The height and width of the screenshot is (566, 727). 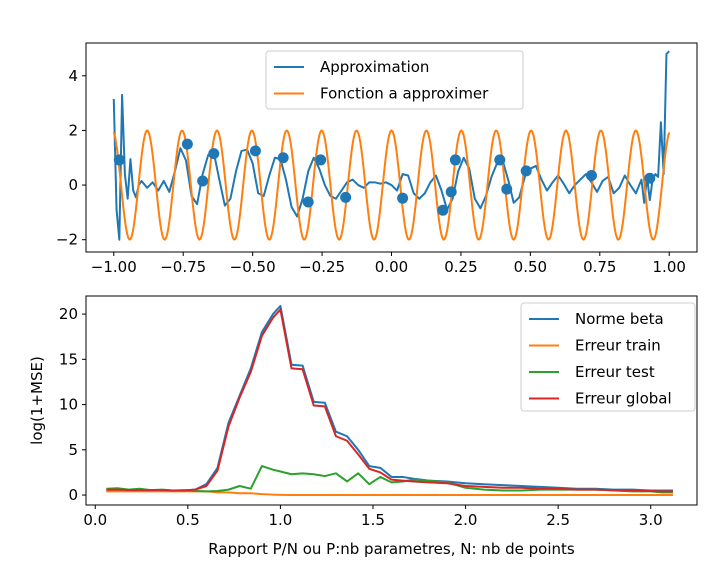 What do you see at coordinates (67, 240) in the screenshot?
I see `y-tick-label: −2` at bounding box center [67, 240].